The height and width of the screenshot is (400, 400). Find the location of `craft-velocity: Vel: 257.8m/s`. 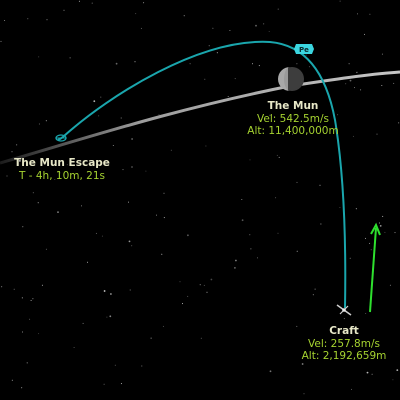

craft-velocity: Vel: 257.8m/s is located at coordinates (344, 343).